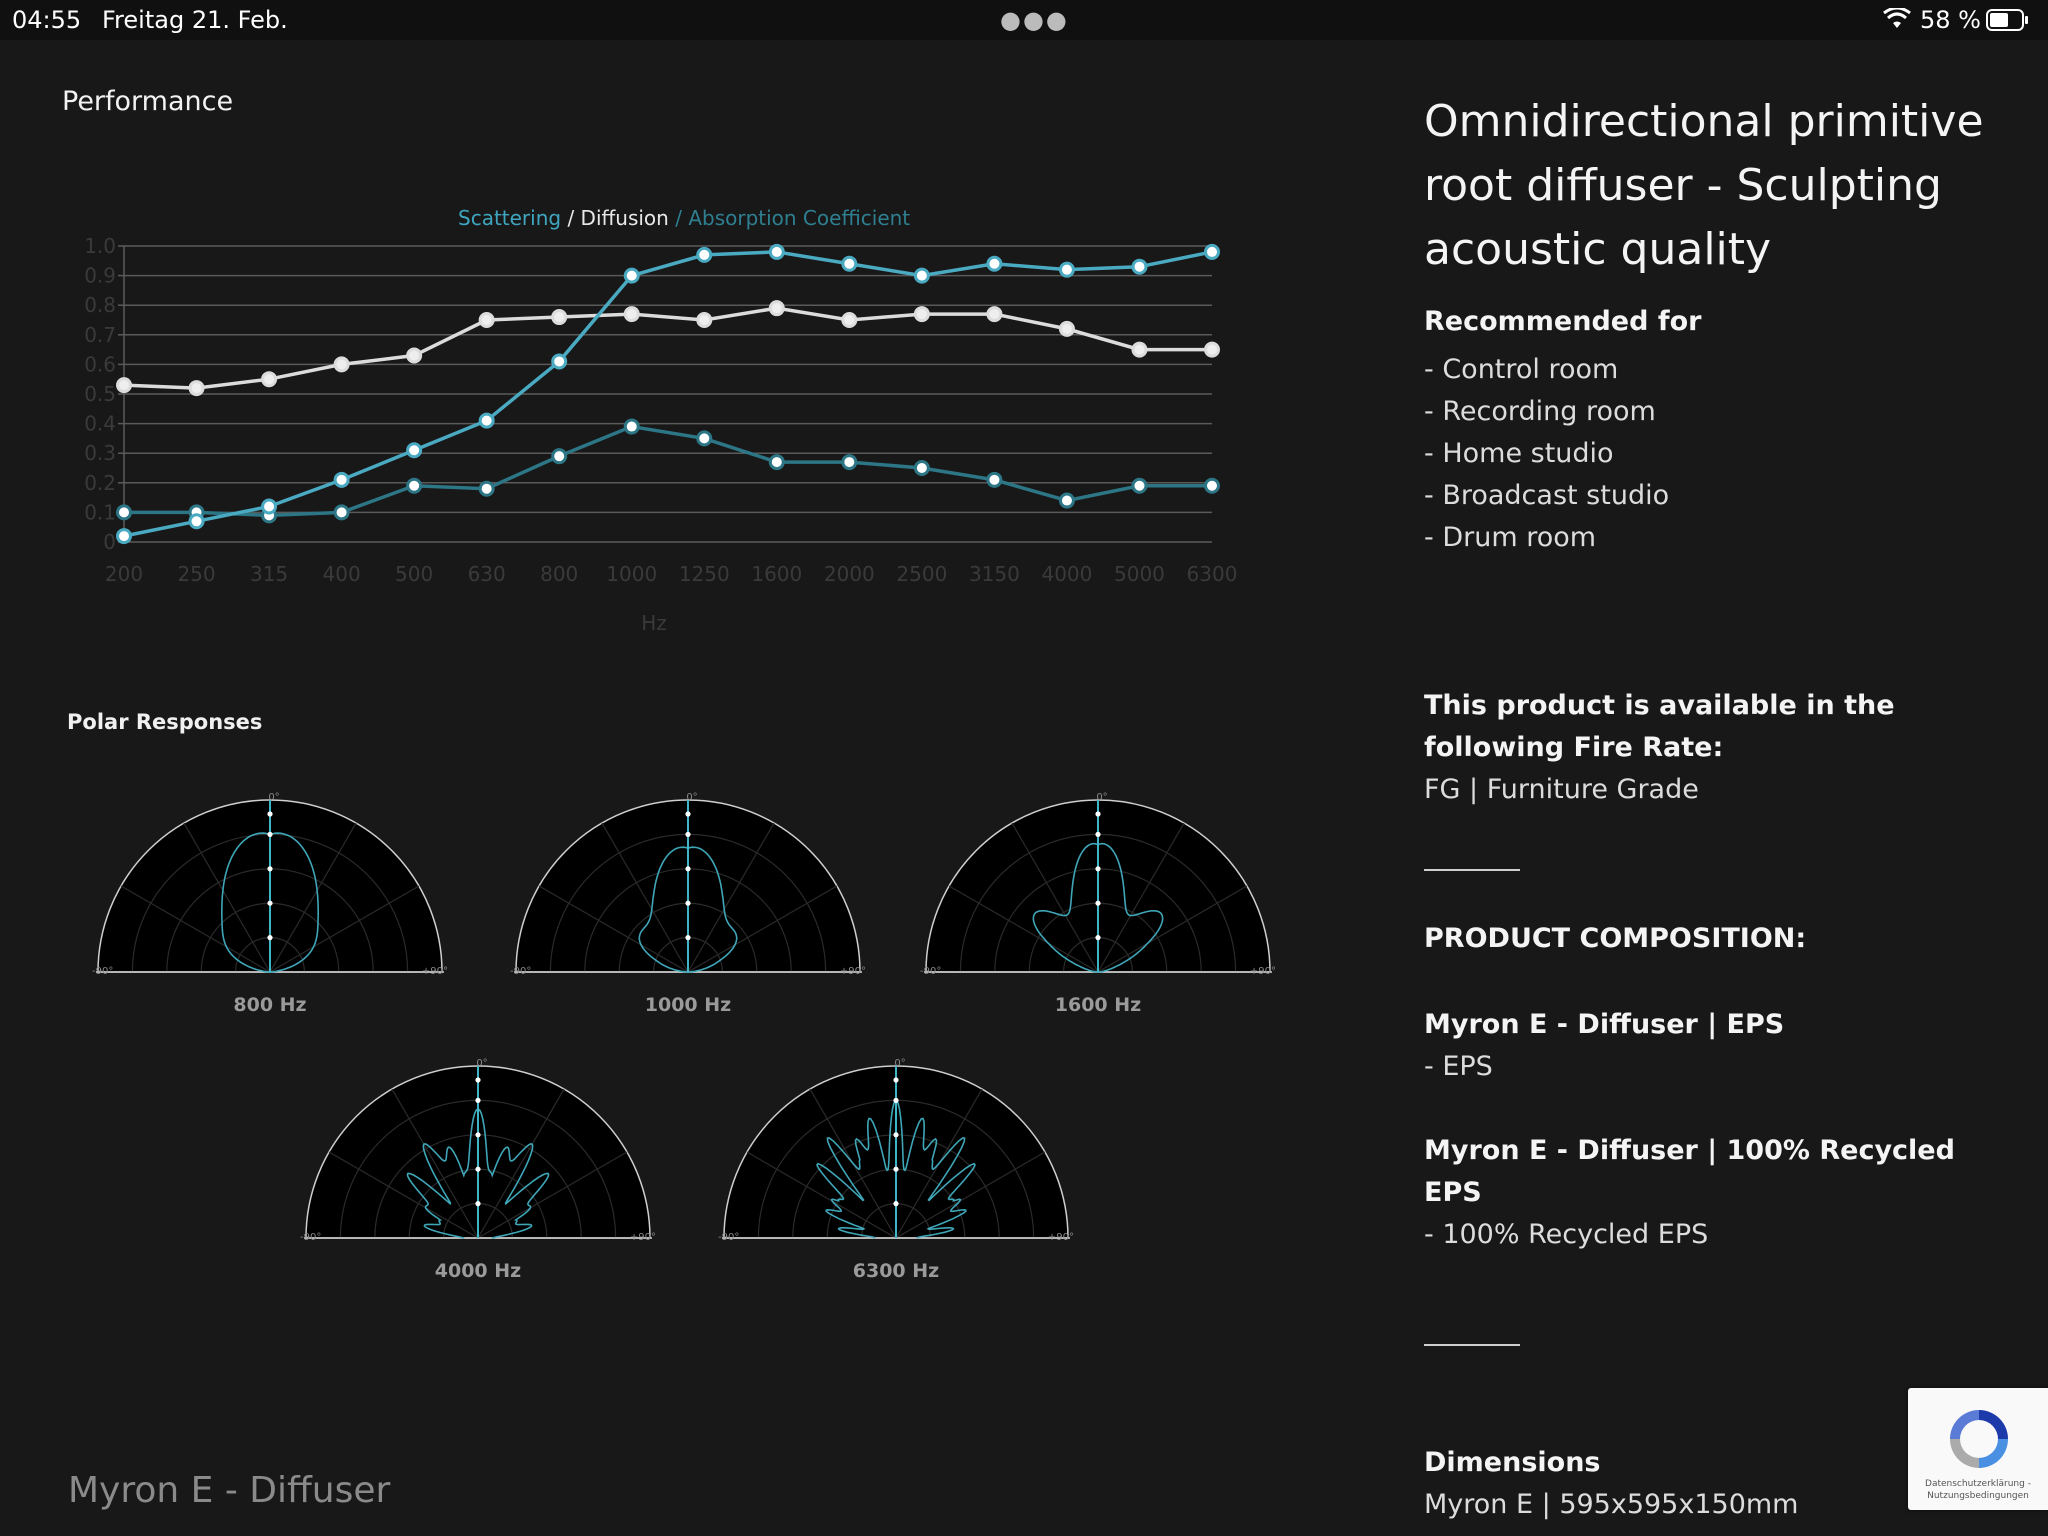 This screenshot has height=1536, width=2048. Describe the element at coordinates (849, 574) in the screenshot. I see `x-tick-label: 2000` at that location.